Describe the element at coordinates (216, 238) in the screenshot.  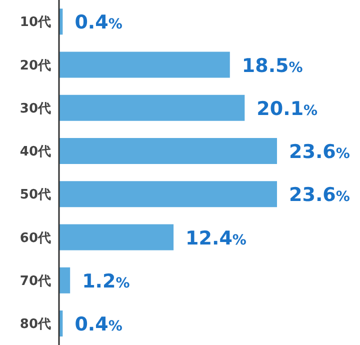
I see `data-label: 12.4%` at that location.